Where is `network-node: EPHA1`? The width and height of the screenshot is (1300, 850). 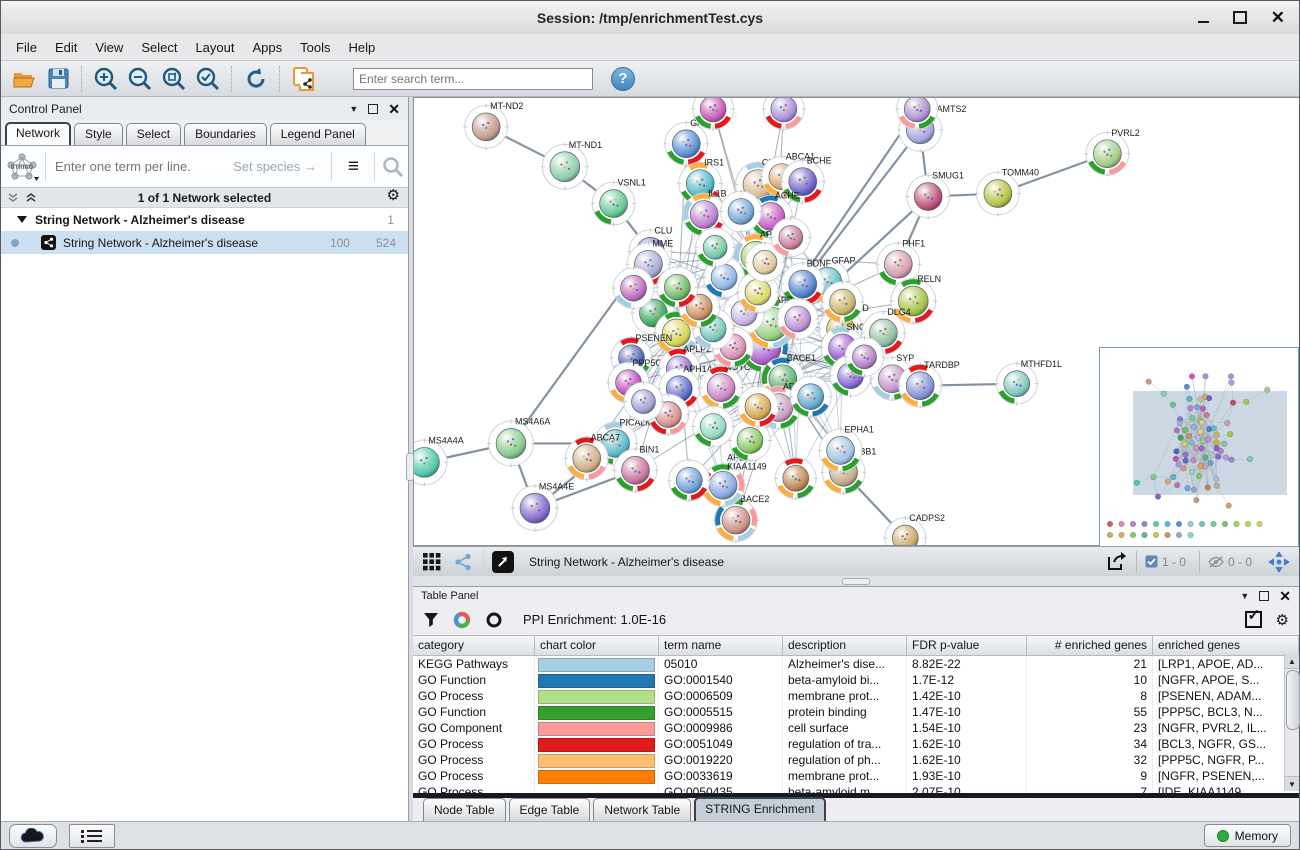
network-node: EPHA1 is located at coordinates (845, 449).